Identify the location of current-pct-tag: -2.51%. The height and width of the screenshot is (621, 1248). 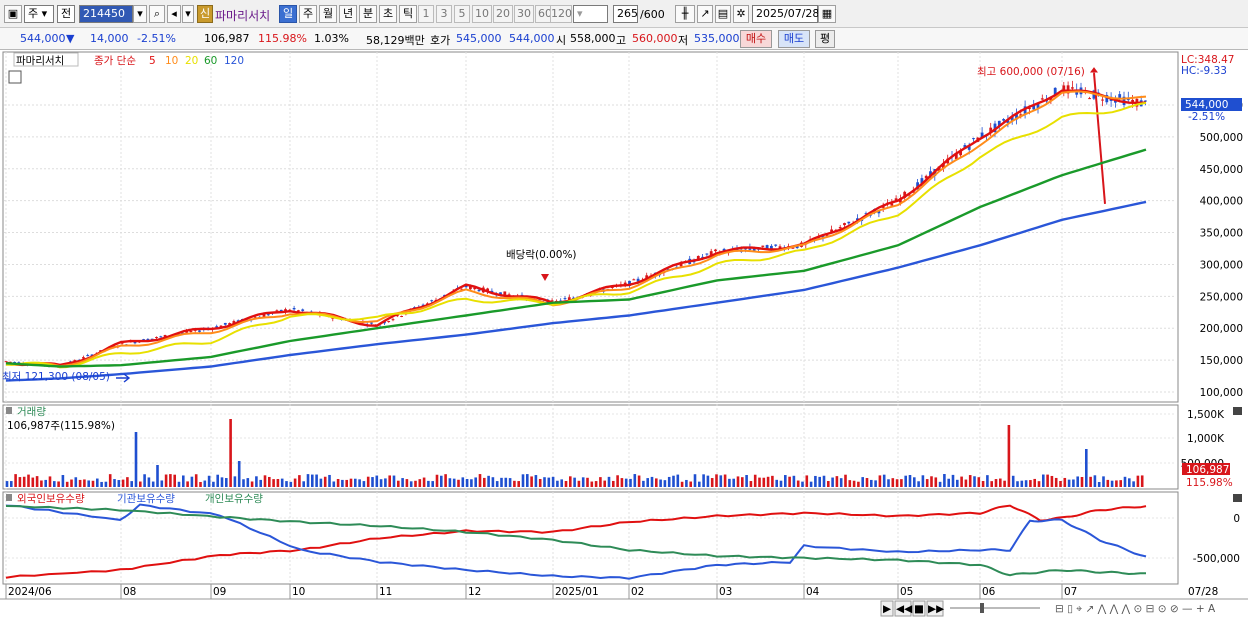
(1206, 117).